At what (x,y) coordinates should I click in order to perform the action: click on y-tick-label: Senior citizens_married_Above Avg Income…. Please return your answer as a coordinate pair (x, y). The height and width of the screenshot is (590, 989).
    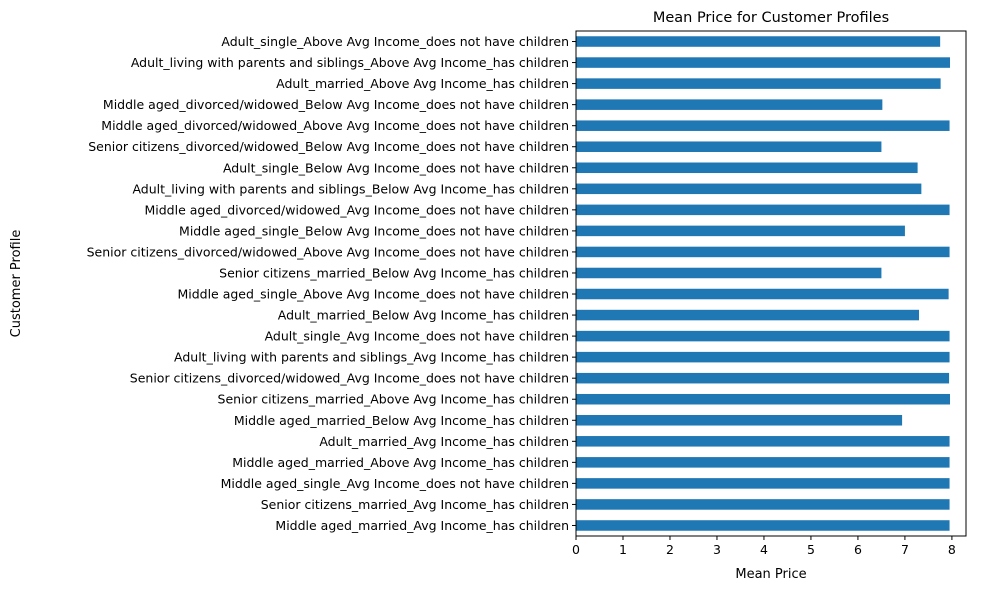
    Looking at the image, I should click on (393, 399).